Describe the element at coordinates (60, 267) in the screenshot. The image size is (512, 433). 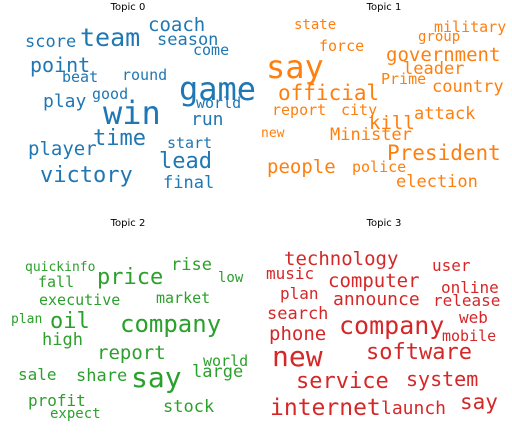
I see `cloud-word: quickinfo` at that location.